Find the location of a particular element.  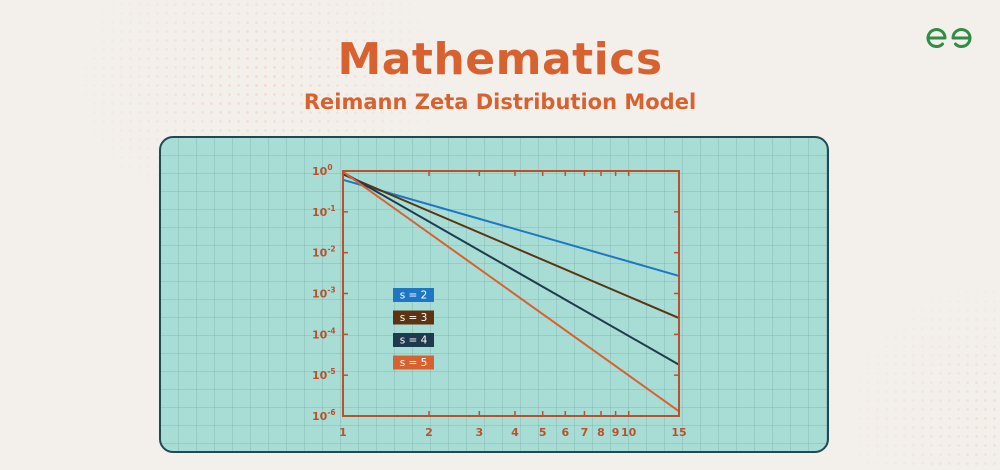

y-tick-label: 10⁻⁶ is located at coordinates (324, 415).